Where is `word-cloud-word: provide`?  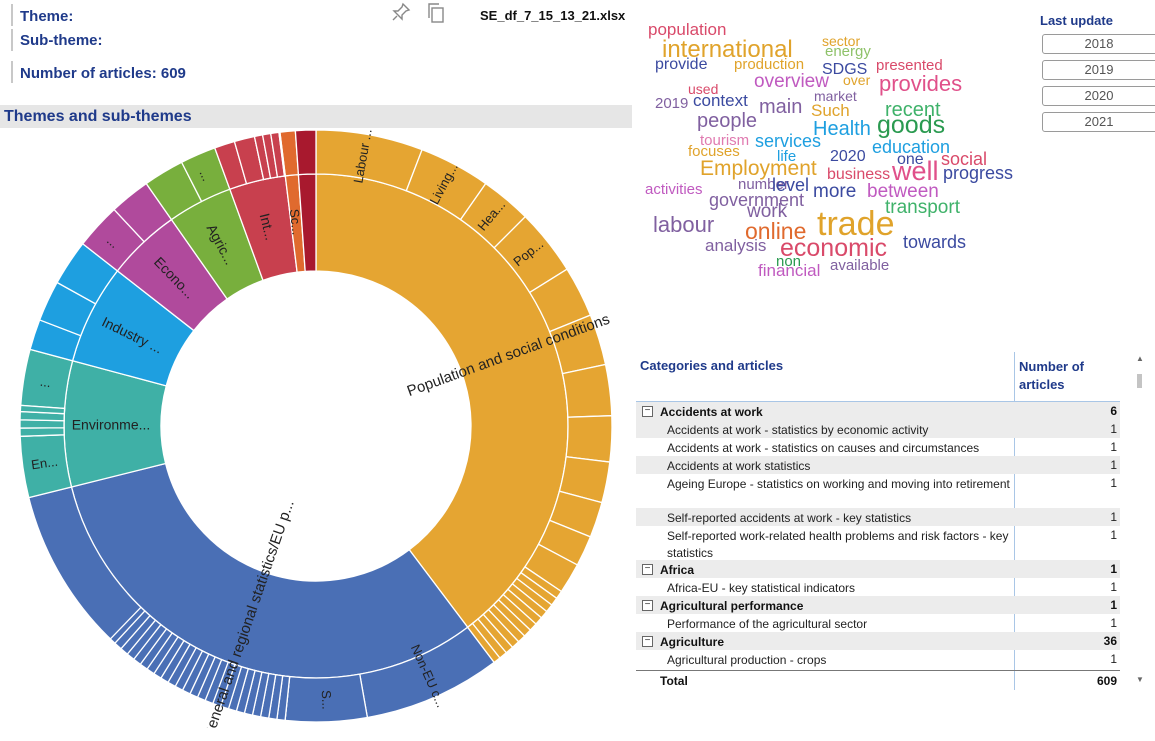 word-cloud-word: provide is located at coordinates (681, 64).